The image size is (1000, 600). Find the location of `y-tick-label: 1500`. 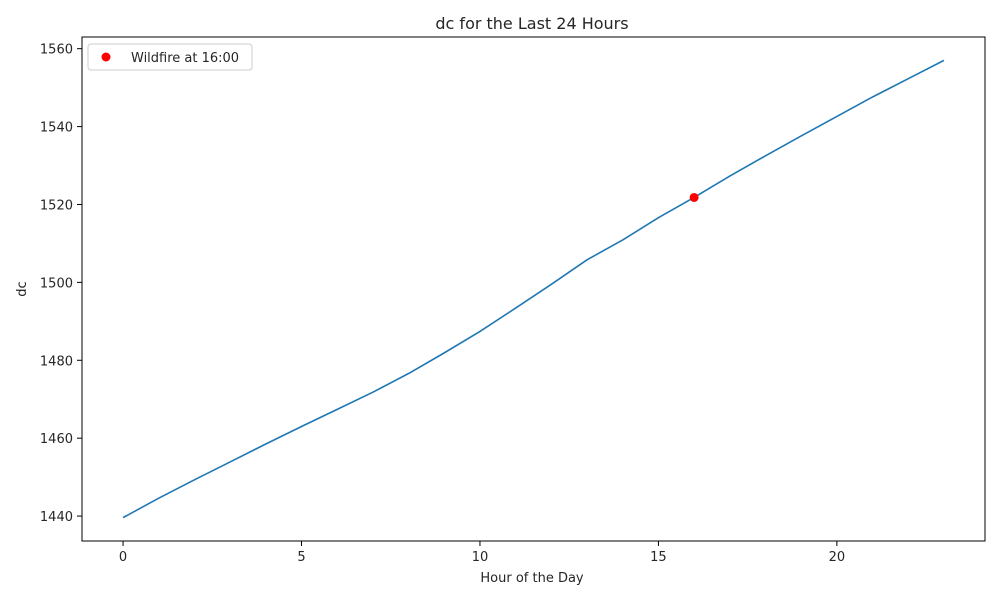

y-tick-label: 1500 is located at coordinates (56, 283).